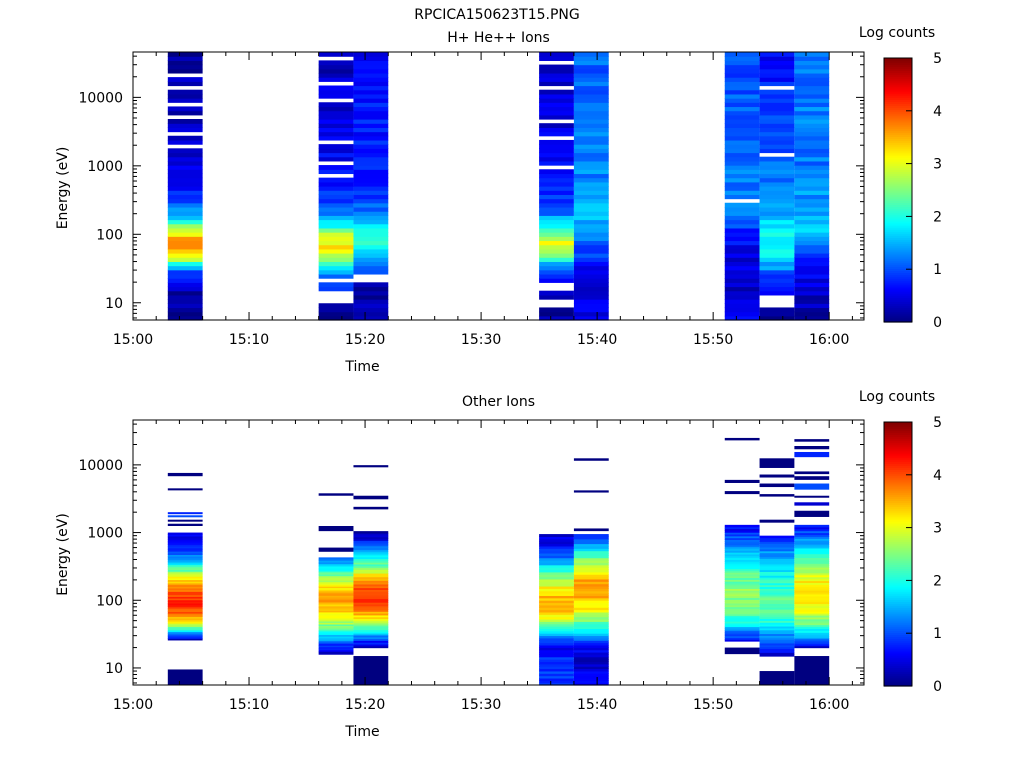 The image size is (1024, 768). Describe the element at coordinates (556, 186) in the screenshot. I see `heatmap-column` at that location.